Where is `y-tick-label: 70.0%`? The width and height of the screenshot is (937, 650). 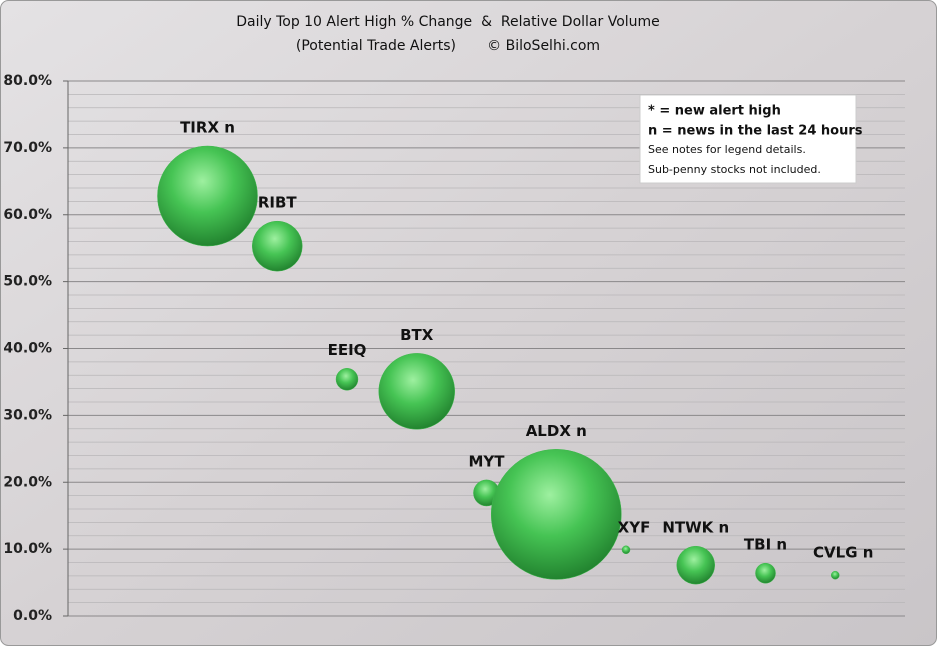 y-tick-label: 70.0% is located at coordinates (27, 148).